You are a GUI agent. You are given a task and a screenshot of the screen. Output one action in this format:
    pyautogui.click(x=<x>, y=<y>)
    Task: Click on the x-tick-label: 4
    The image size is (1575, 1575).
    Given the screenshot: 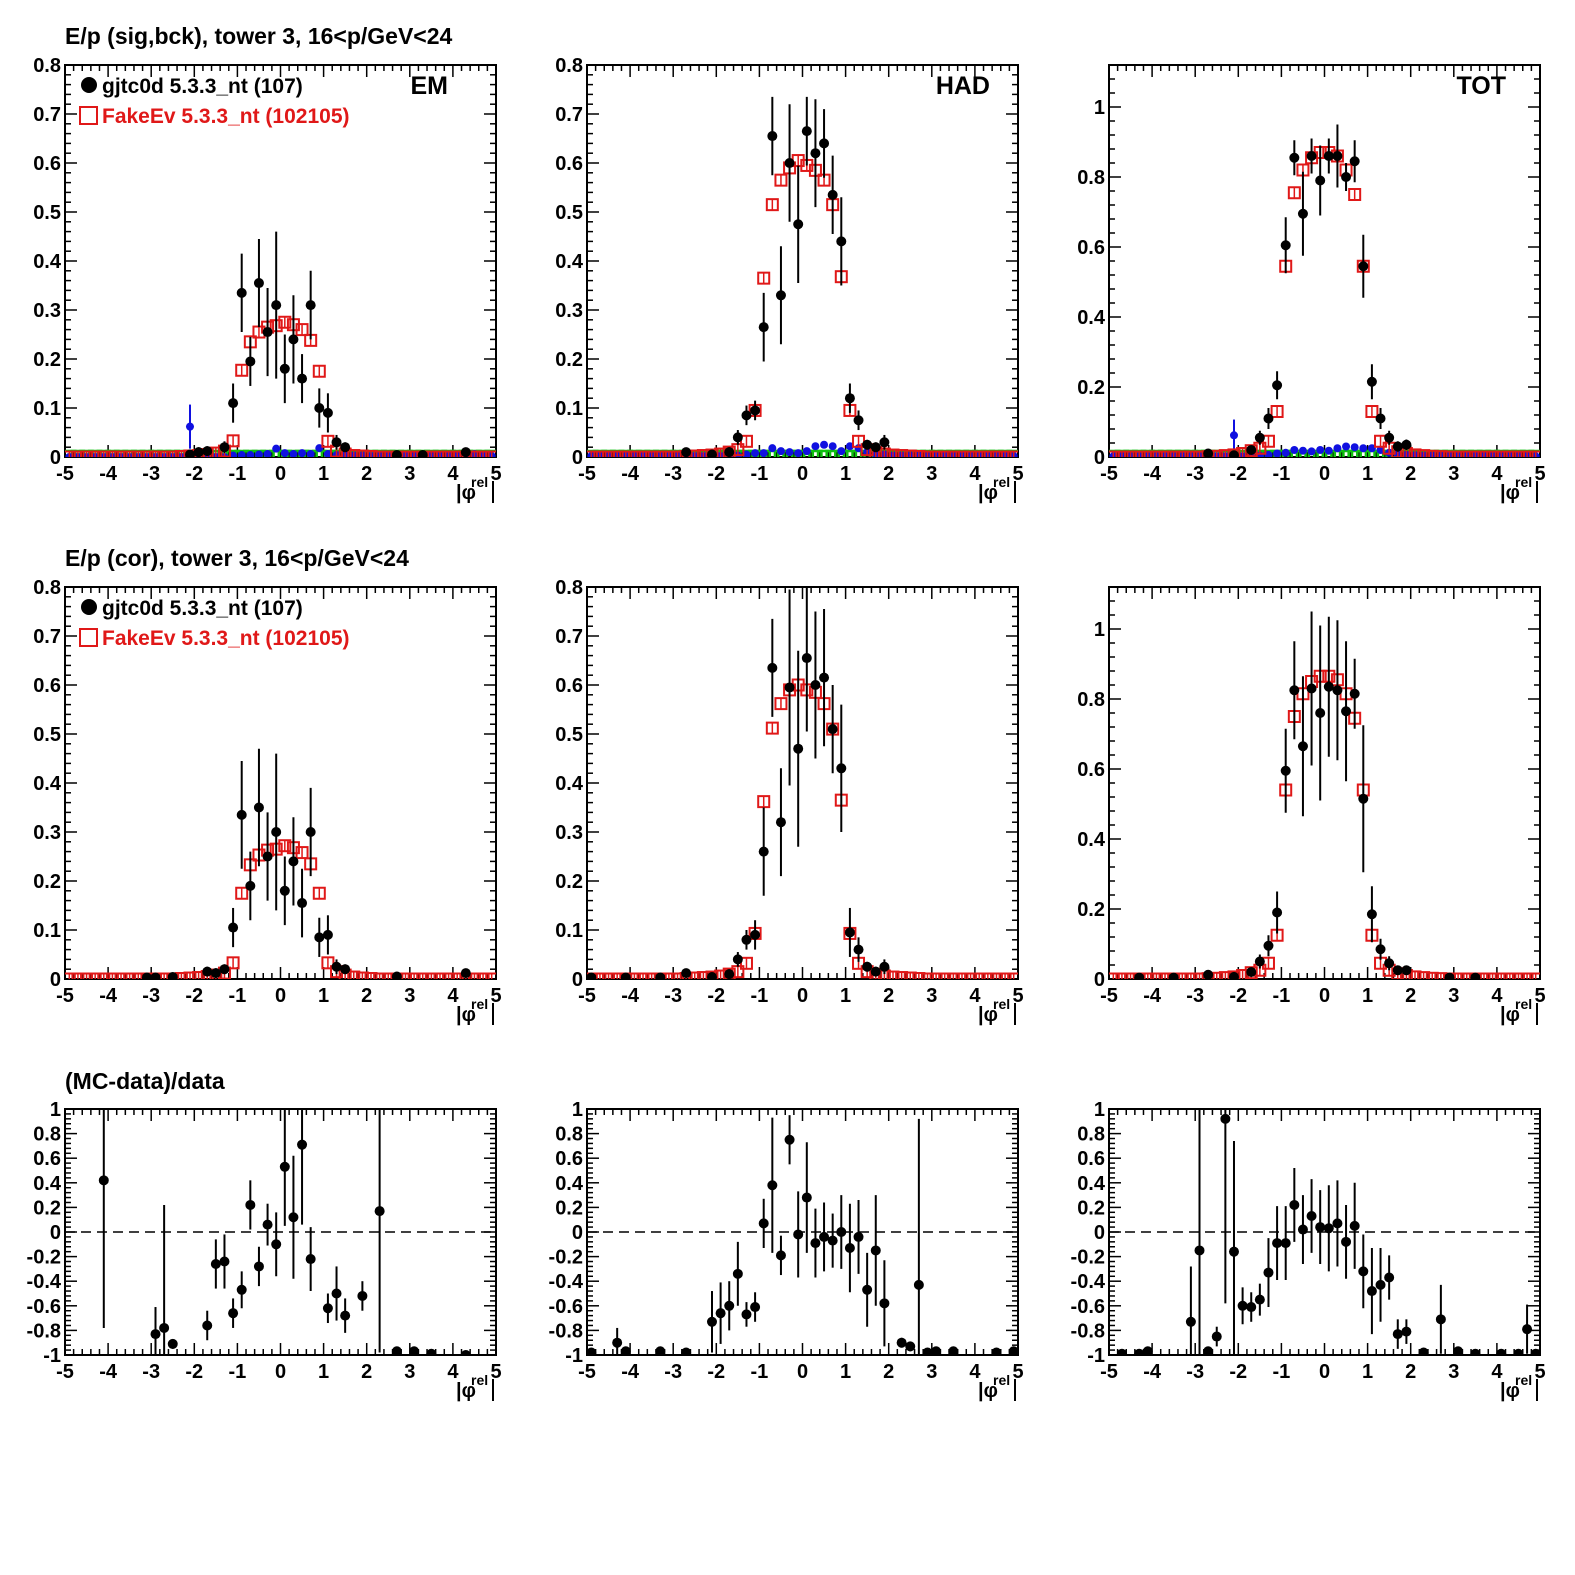 What is the action you would take?
    pyautogui.click(x=975, y=474)
    